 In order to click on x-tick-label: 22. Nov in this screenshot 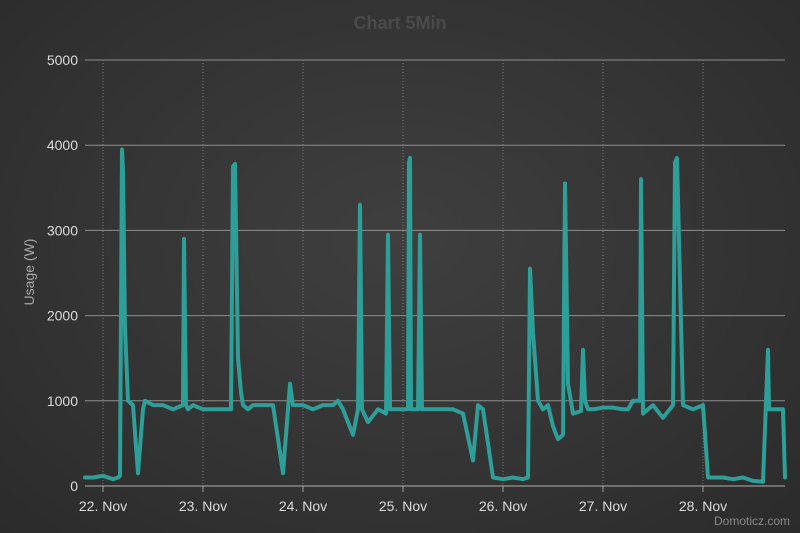, I will do `click(103, 506)`.